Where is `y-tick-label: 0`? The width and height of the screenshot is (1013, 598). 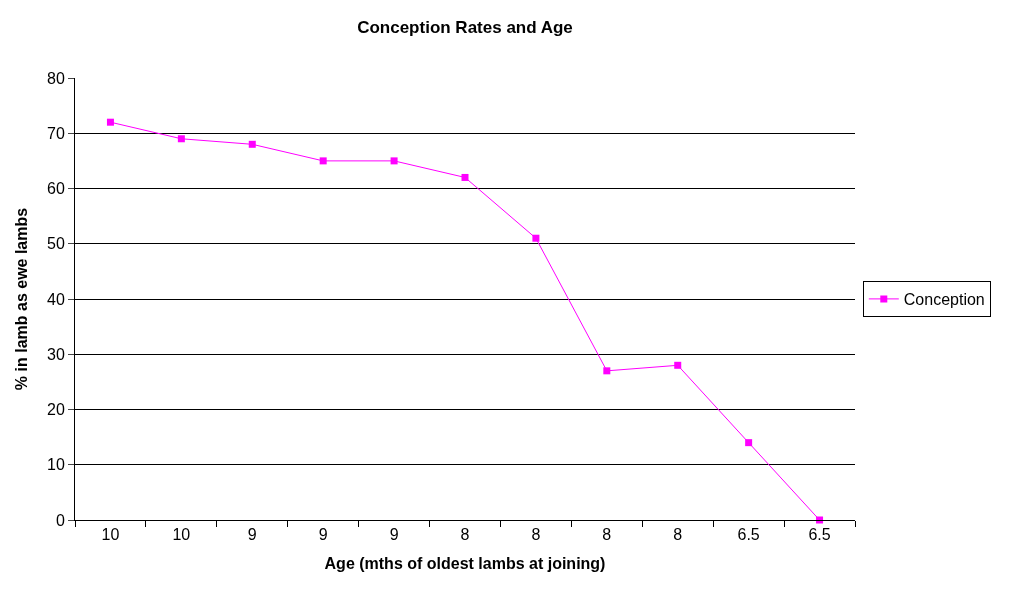 y-tick-label: 0 is located at coordinates (60, 520).